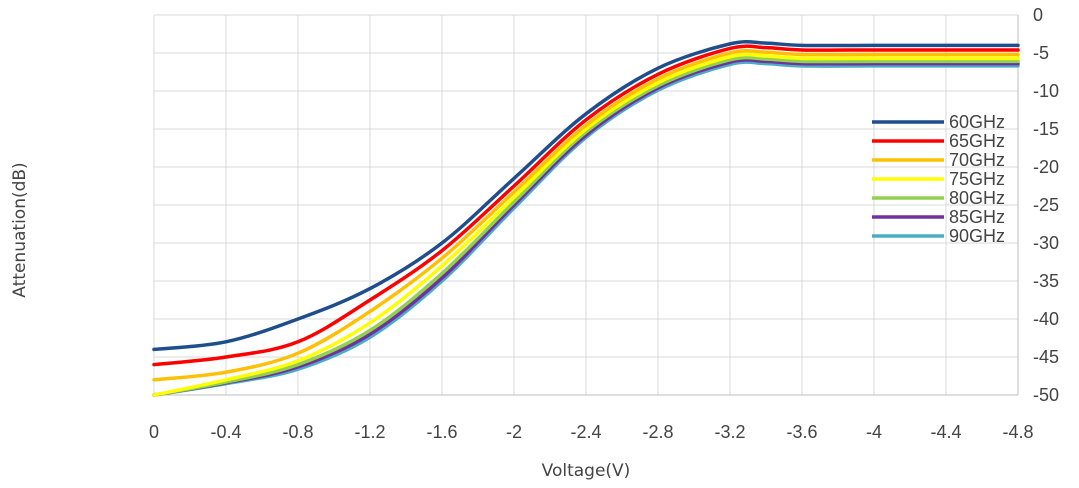 This screenshot has height=488, width=1079. What do you see at coordinates (441, 432) in the screenshot?
I see `x-tick-label: -1.6` at bounding box center [441, 432].